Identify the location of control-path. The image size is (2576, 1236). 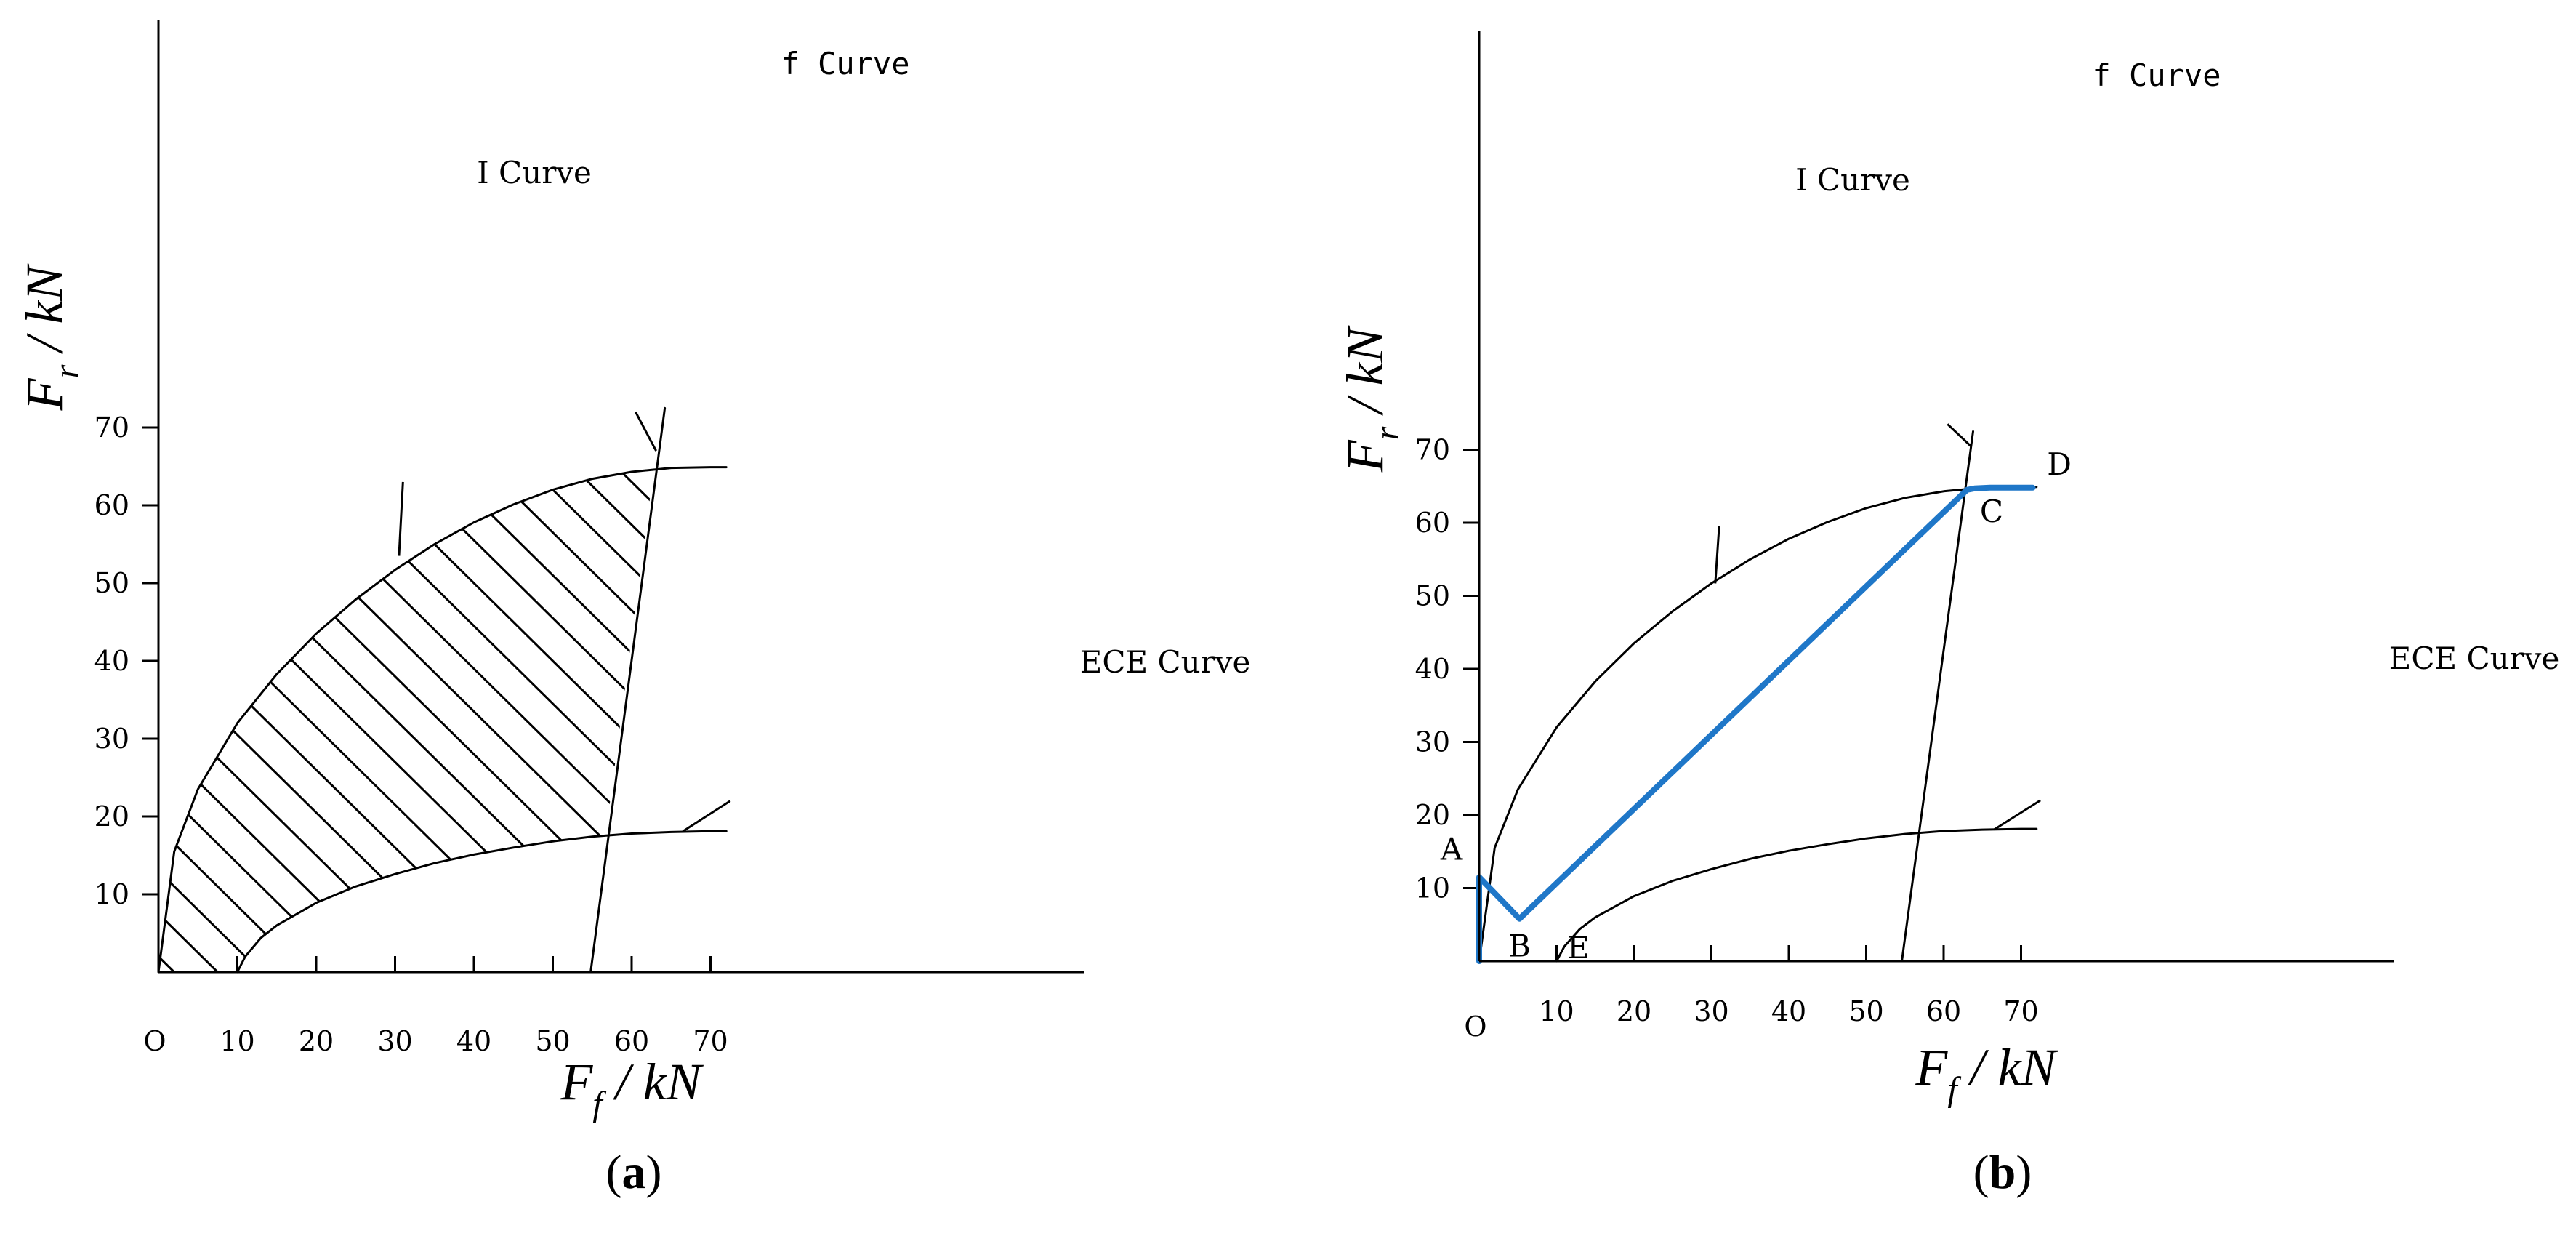
(1756, 724).